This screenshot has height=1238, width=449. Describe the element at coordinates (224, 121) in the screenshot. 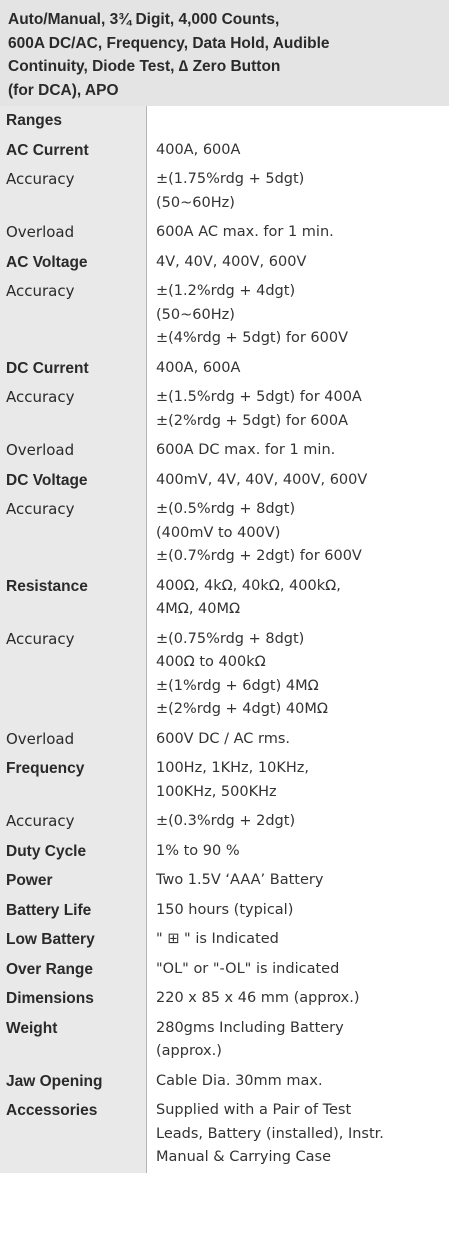

I see `ranges-row: Ranges` at that location.